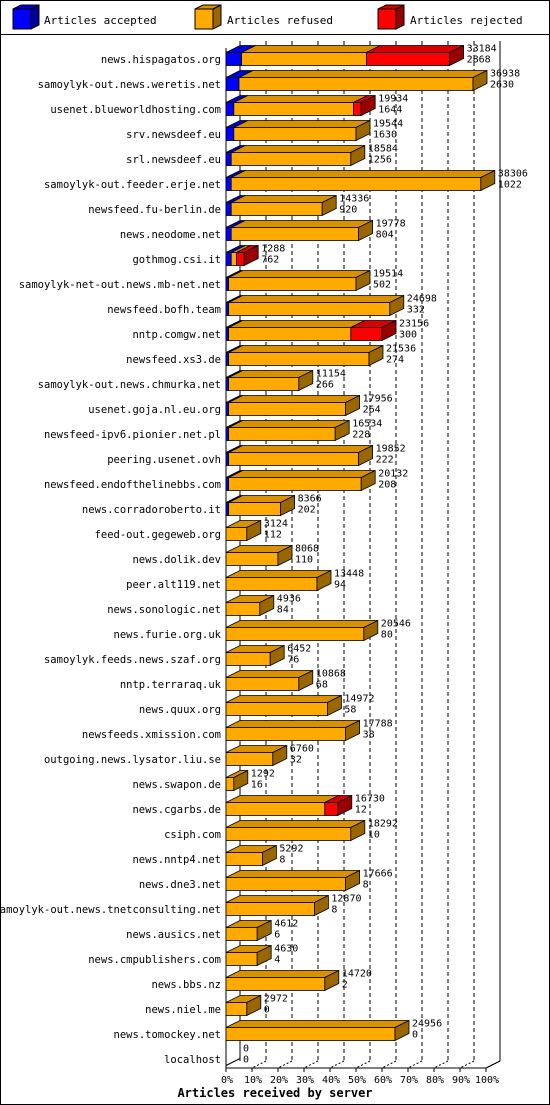  Describe the element at coordinates (307, 549) in the screenshot. I see `value-total: 8068` at that location.